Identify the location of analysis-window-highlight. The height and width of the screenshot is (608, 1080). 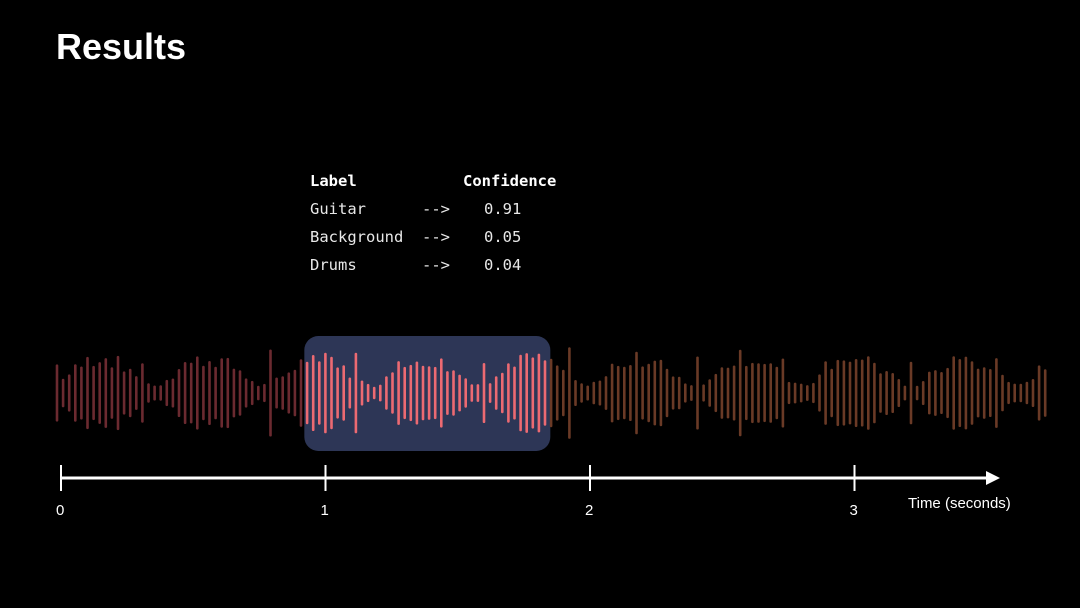
(427, 393).